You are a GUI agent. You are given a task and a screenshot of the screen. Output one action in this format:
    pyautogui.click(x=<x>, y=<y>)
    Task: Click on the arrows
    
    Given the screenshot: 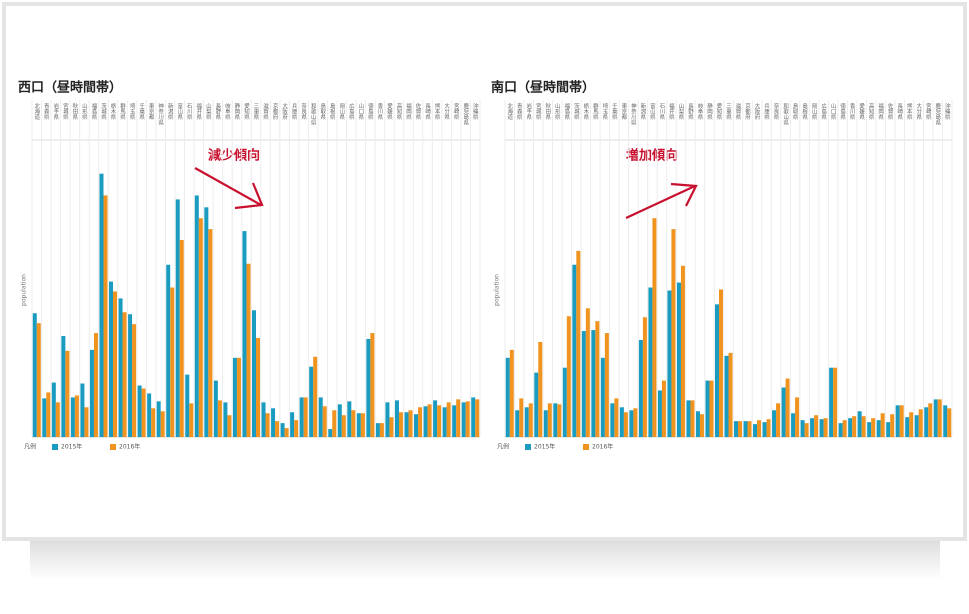 What is the action you would take?
    pyautogui.click(x=446, y=193)
    